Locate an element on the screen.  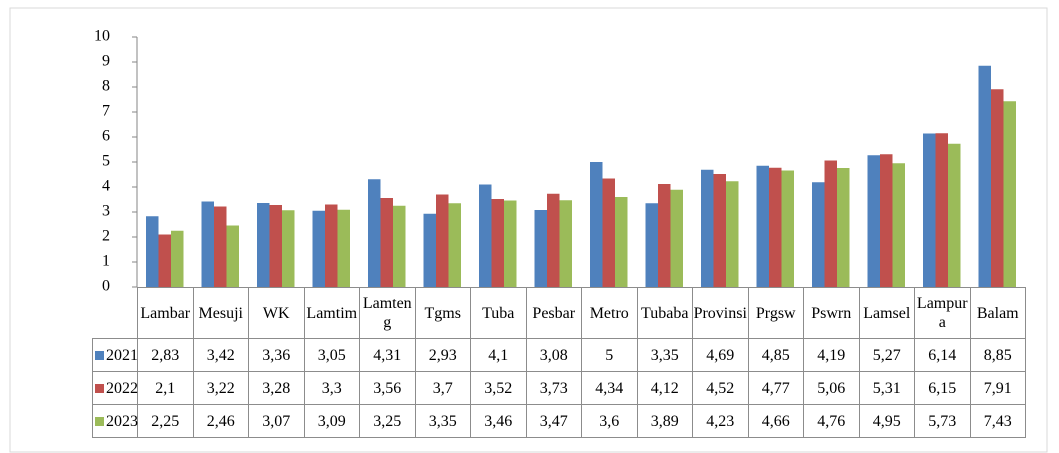
data-label: 3,22 is located at coordinates (220, 388).